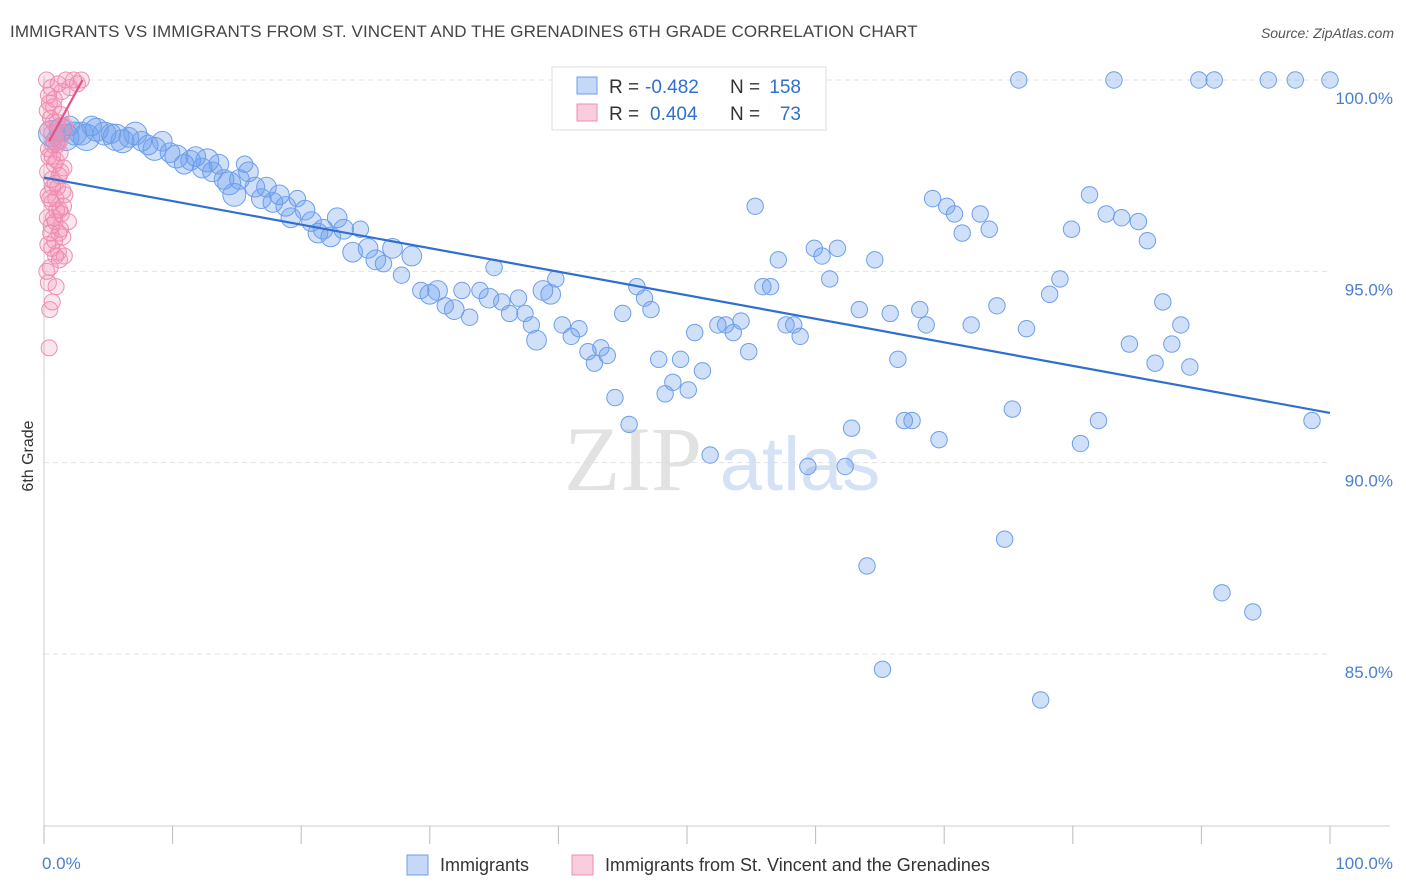 The image size is (1406, 892). What do you see at coordinates (624, 87) in the screenshot?
I see `stats-r-label-blue: R =` at bounding box center [624, 87].